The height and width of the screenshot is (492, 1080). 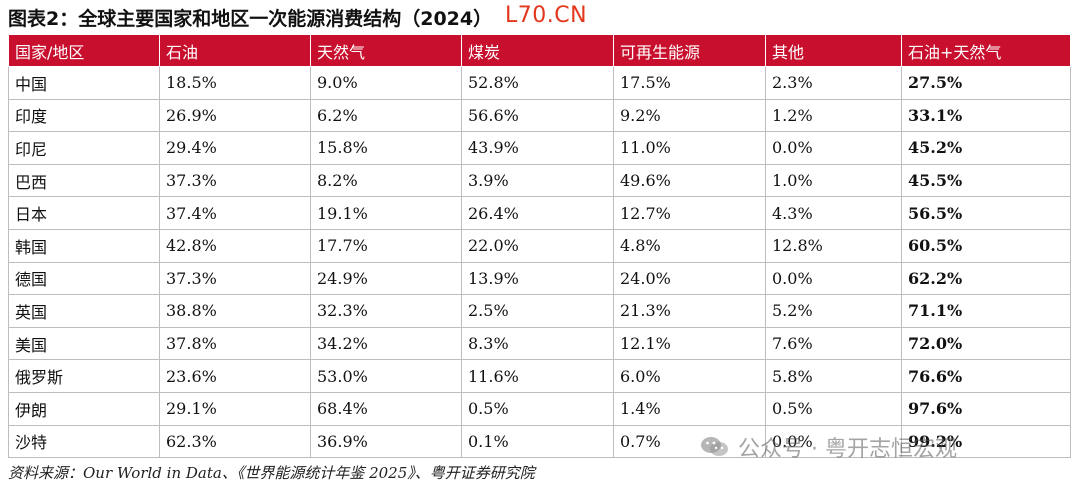 What do you see at coordinates (235, 115) in the screenshot?
I see `value-cell: 26.9%` at bounding box center [235, 115].